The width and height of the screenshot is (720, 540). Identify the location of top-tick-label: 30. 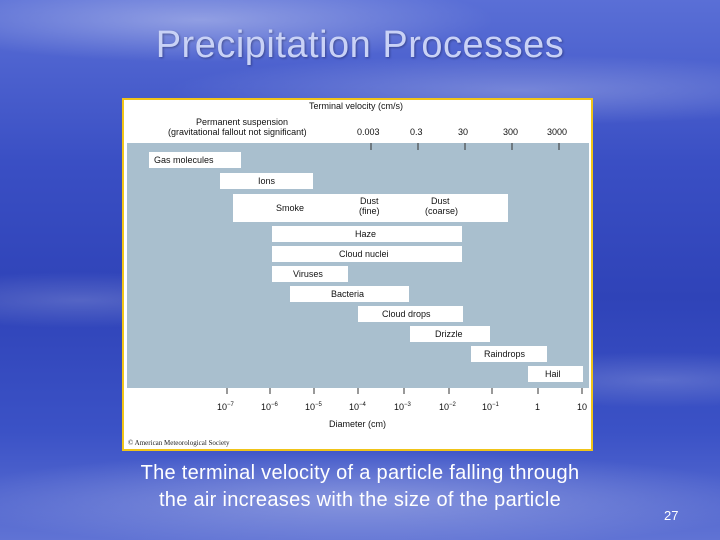
(463, 132).